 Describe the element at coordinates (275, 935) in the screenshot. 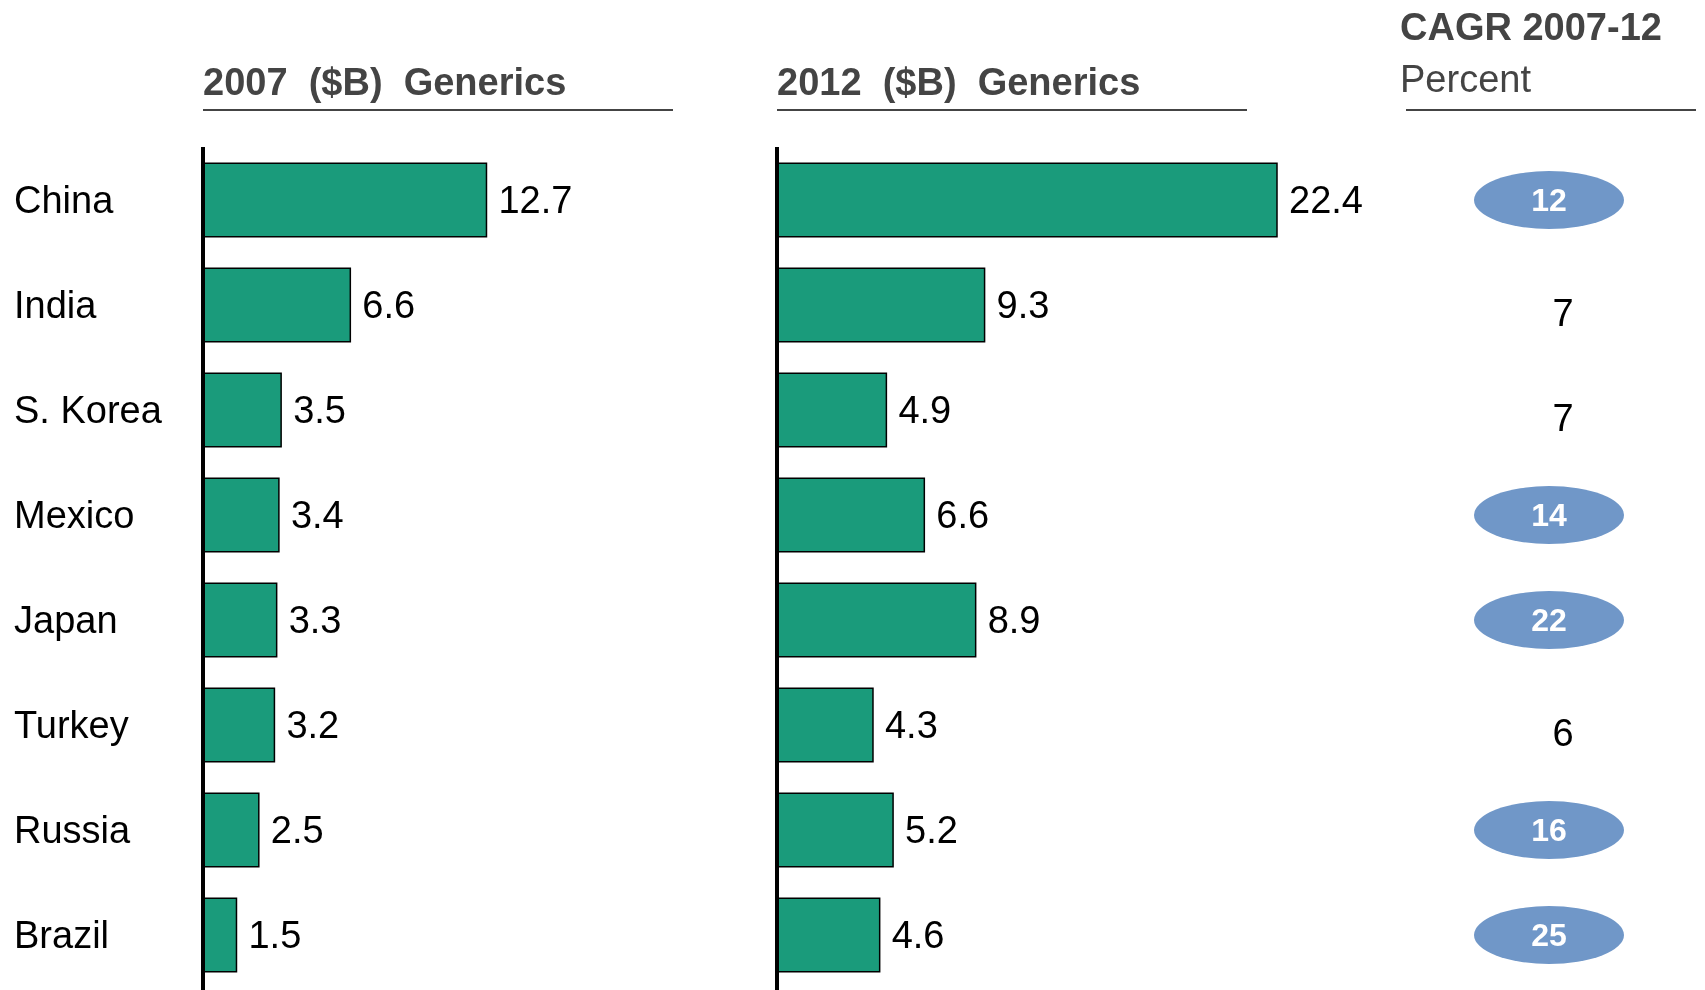

I see `data-label: 1.5` at that location.